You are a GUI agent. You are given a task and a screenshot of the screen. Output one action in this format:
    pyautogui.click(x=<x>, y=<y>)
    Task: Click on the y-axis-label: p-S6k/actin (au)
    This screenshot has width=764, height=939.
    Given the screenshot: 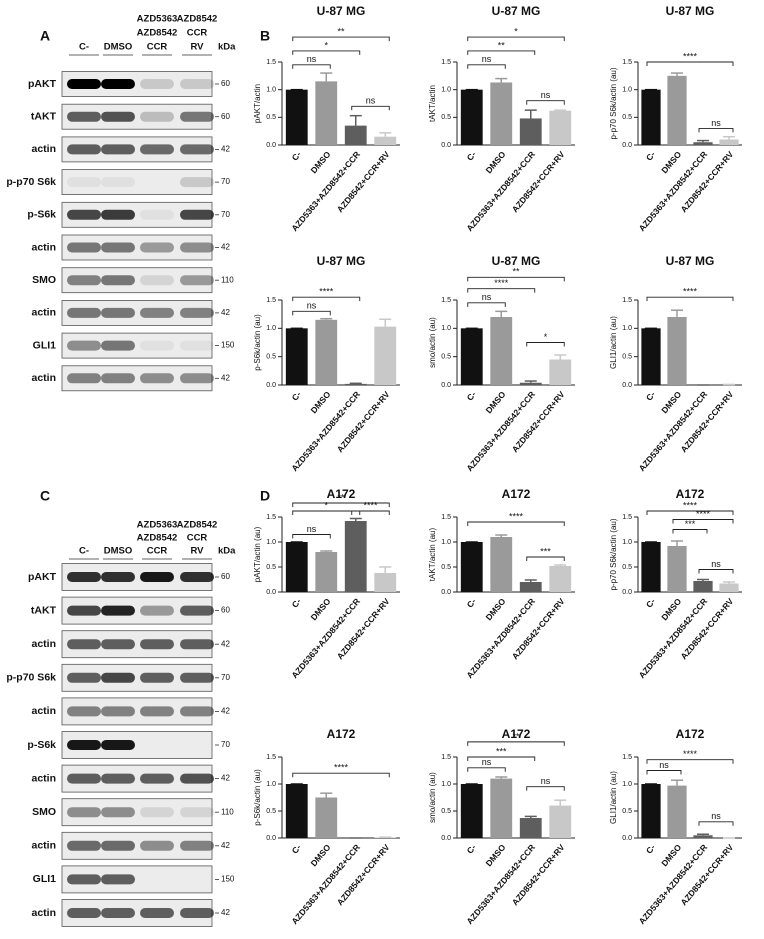 What is the action you would take?
    pyautogui.click(x=257, y=797)
    